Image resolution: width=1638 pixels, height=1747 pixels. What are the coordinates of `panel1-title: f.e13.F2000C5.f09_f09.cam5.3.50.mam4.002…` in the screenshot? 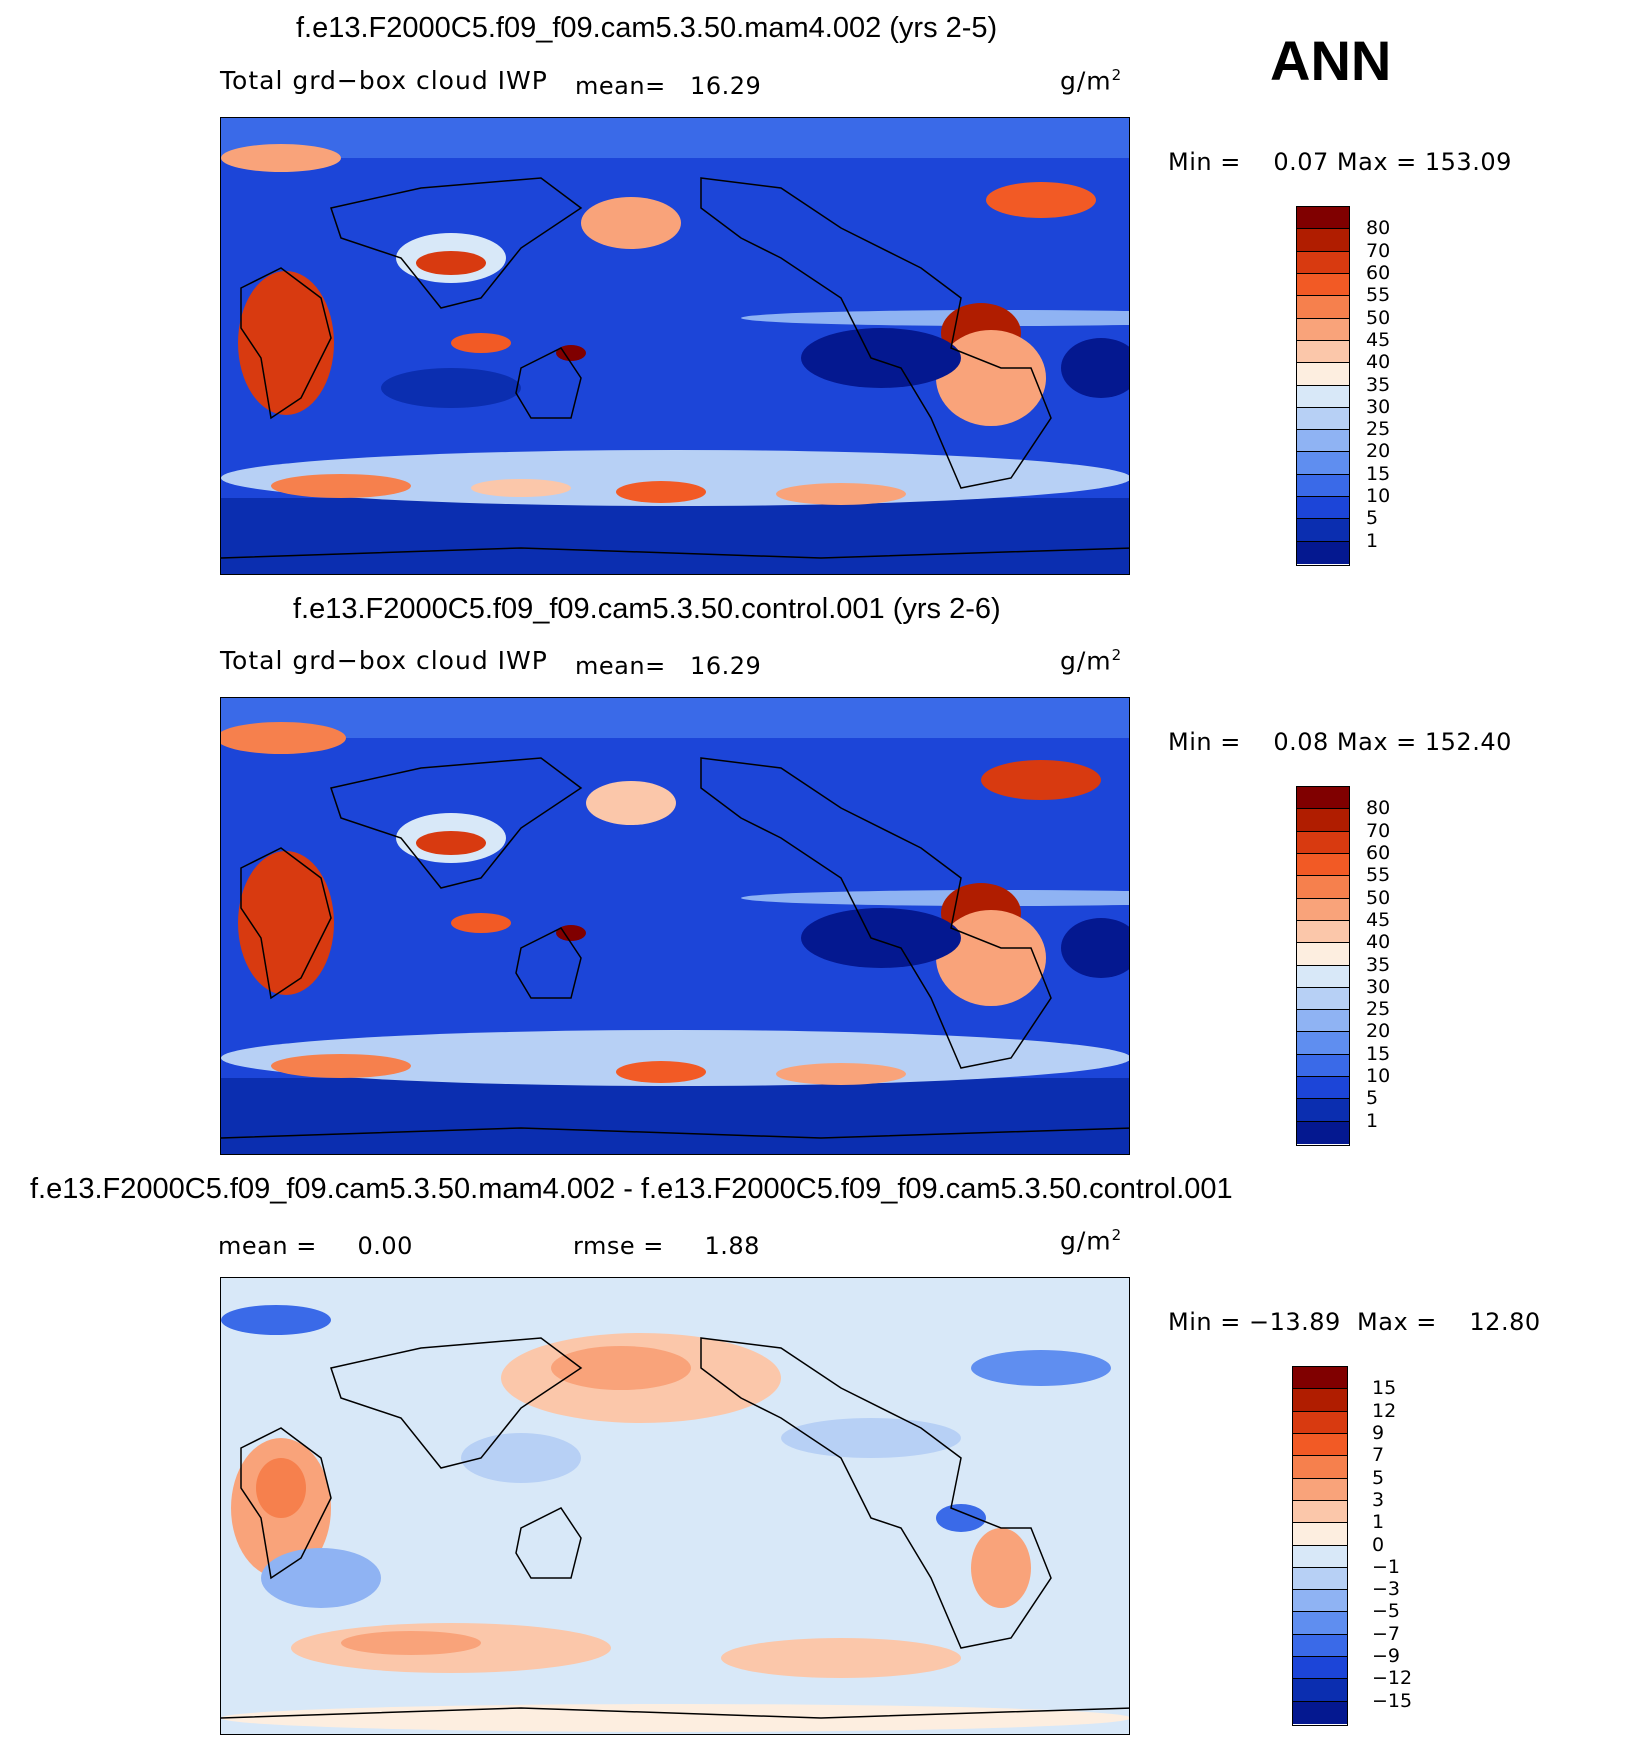 It's located at (647, 28).